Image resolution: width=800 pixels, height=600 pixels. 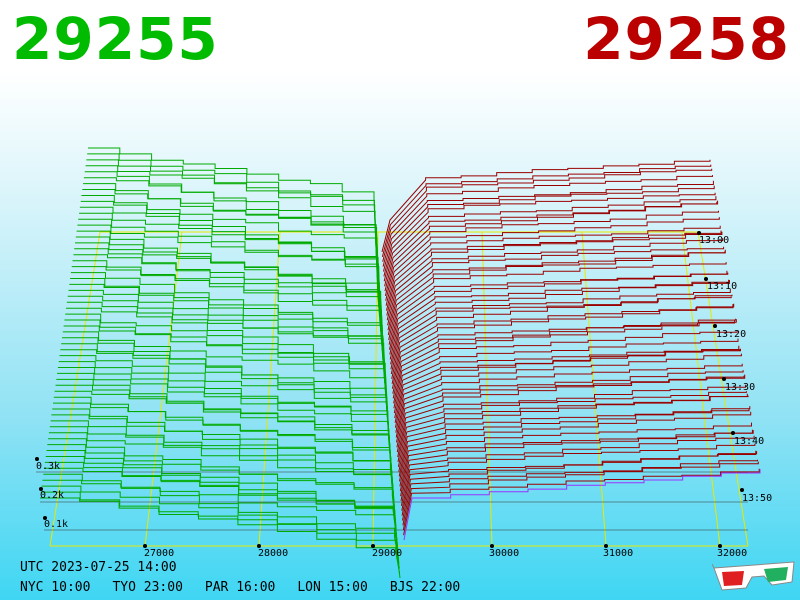 I want to click on volume-tick-mark-0.3k, so click(x=37, y=459).